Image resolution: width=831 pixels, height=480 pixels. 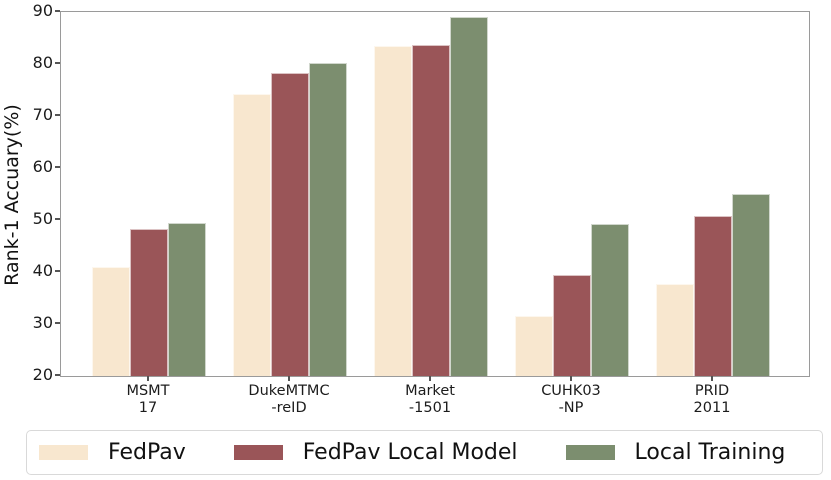 I want to click on y-tick-label: 40, so click(x=42, y=270).